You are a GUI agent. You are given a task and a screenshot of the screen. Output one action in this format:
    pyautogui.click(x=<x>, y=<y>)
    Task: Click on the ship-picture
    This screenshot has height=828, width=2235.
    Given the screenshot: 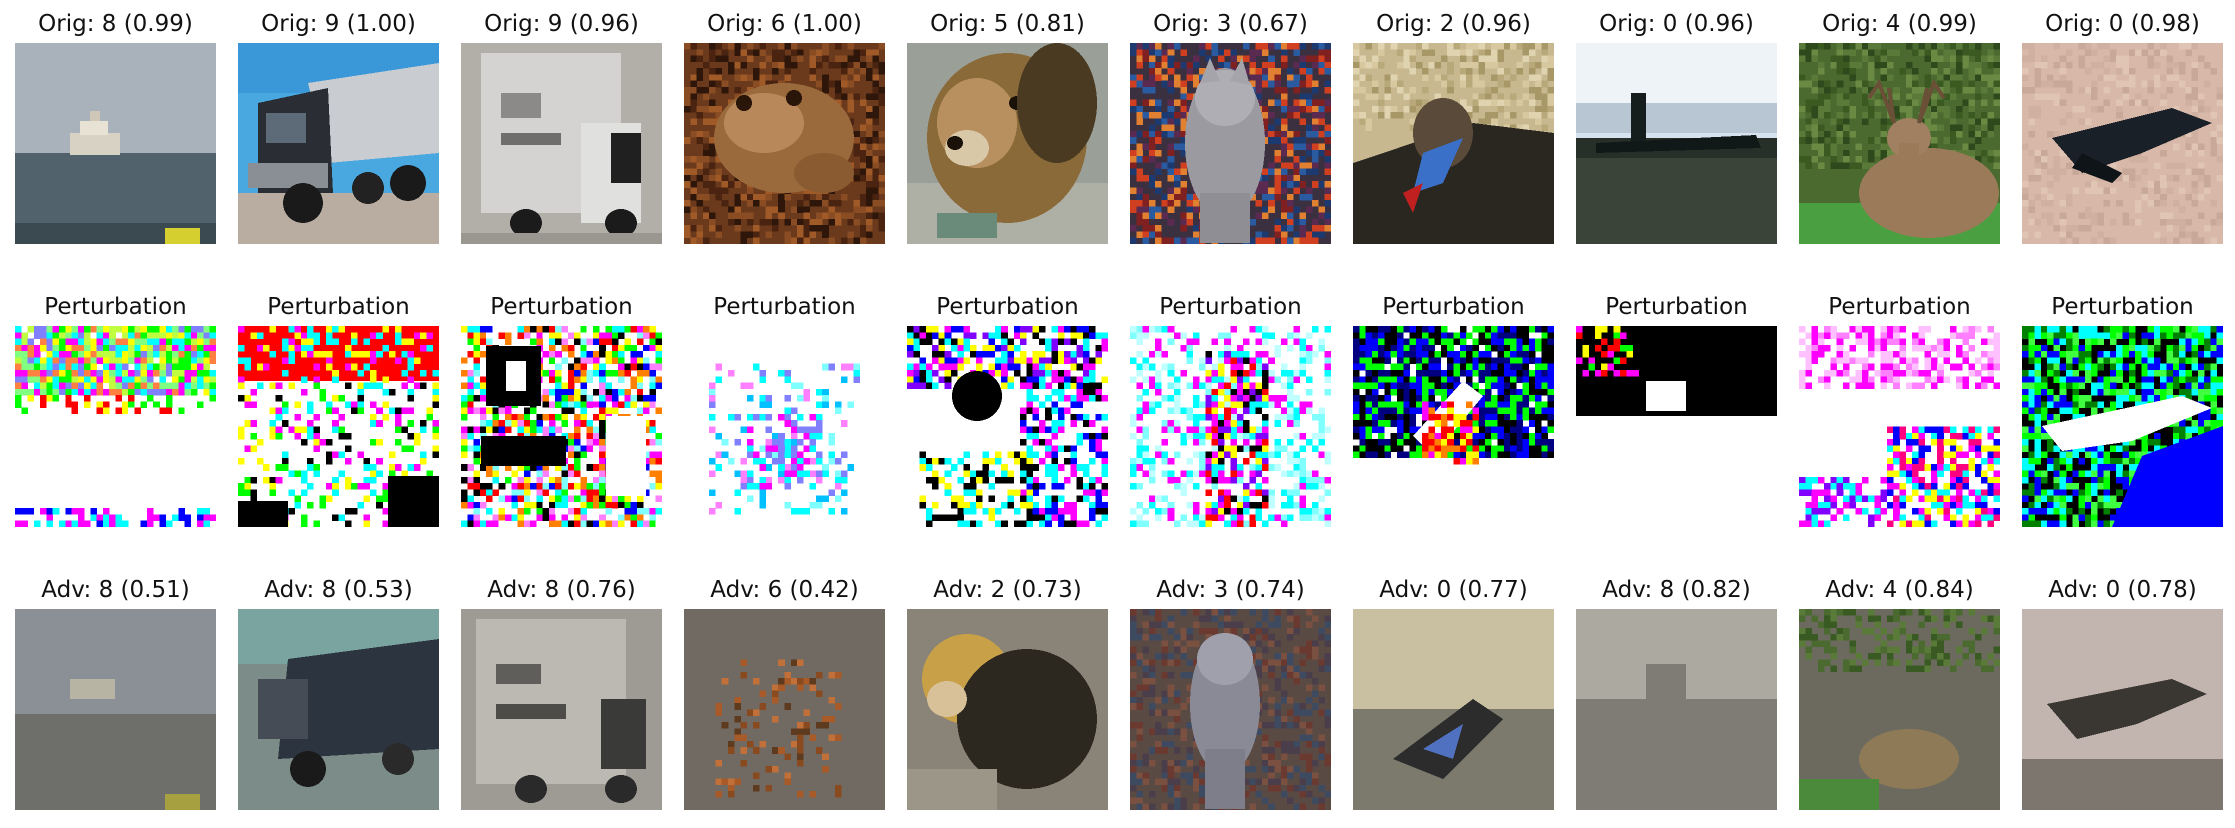 What is the action you would take?
    pyautogui.click(x=115, y=143)
    